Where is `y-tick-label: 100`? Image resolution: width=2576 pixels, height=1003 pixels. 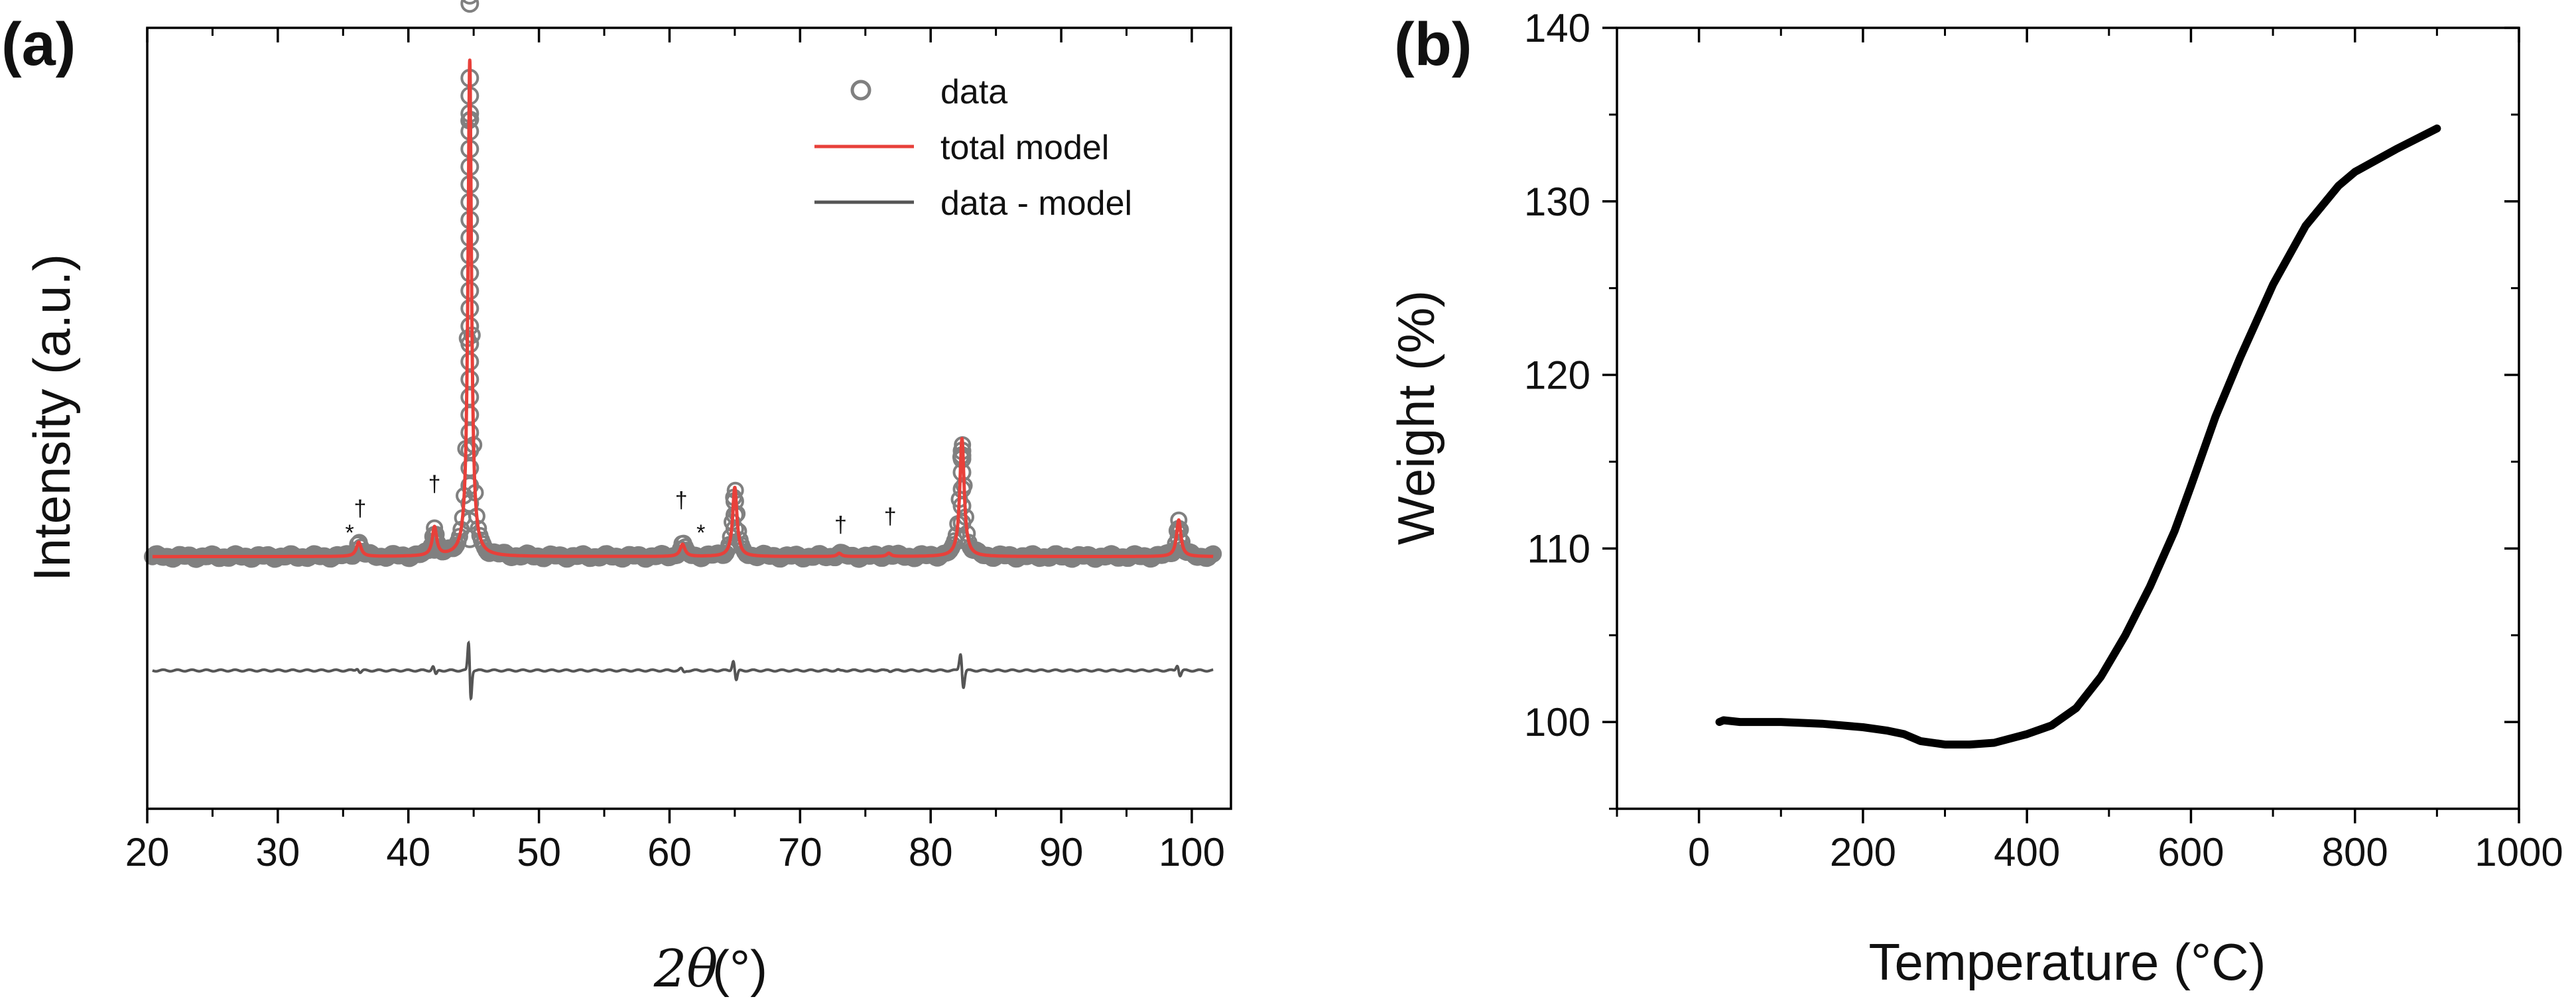
y-tick-label: 100 is located at coordinates (1557, 722).